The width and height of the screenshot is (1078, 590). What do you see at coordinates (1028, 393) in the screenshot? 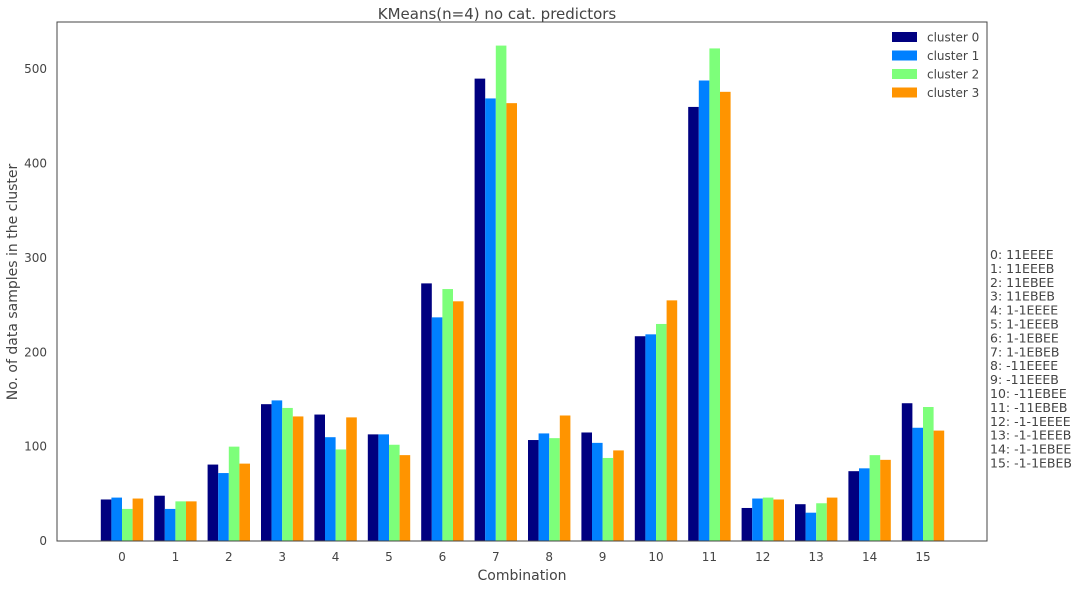
I see `combination-key-item: 10: -11EBEE` at bounding box center [1028, 393].